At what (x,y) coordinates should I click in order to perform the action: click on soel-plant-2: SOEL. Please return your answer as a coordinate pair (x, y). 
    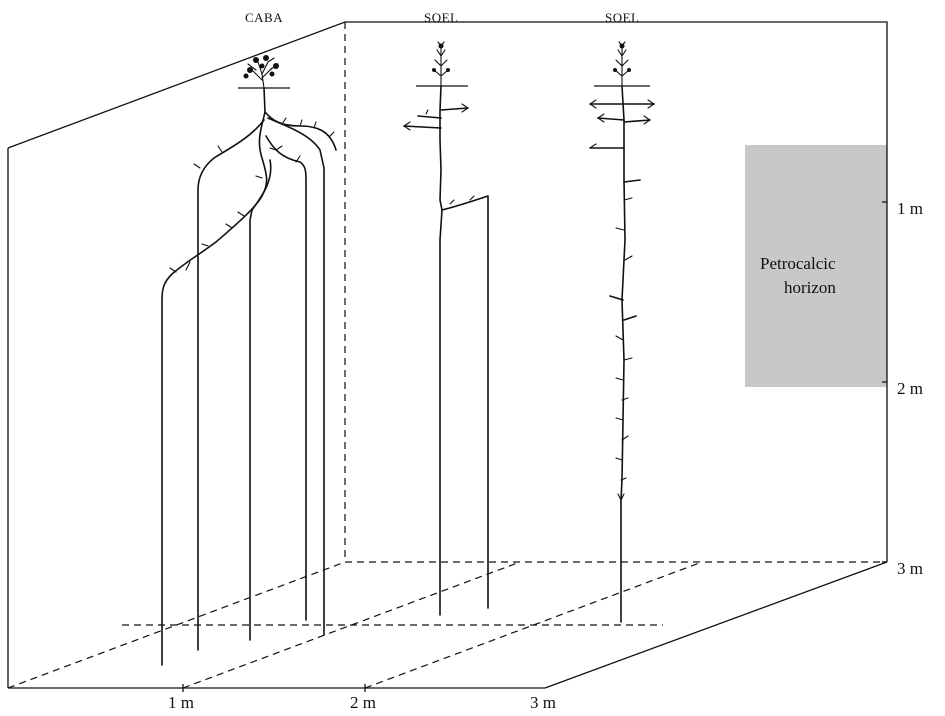
    Looking at the image, I should click on (622, 316).